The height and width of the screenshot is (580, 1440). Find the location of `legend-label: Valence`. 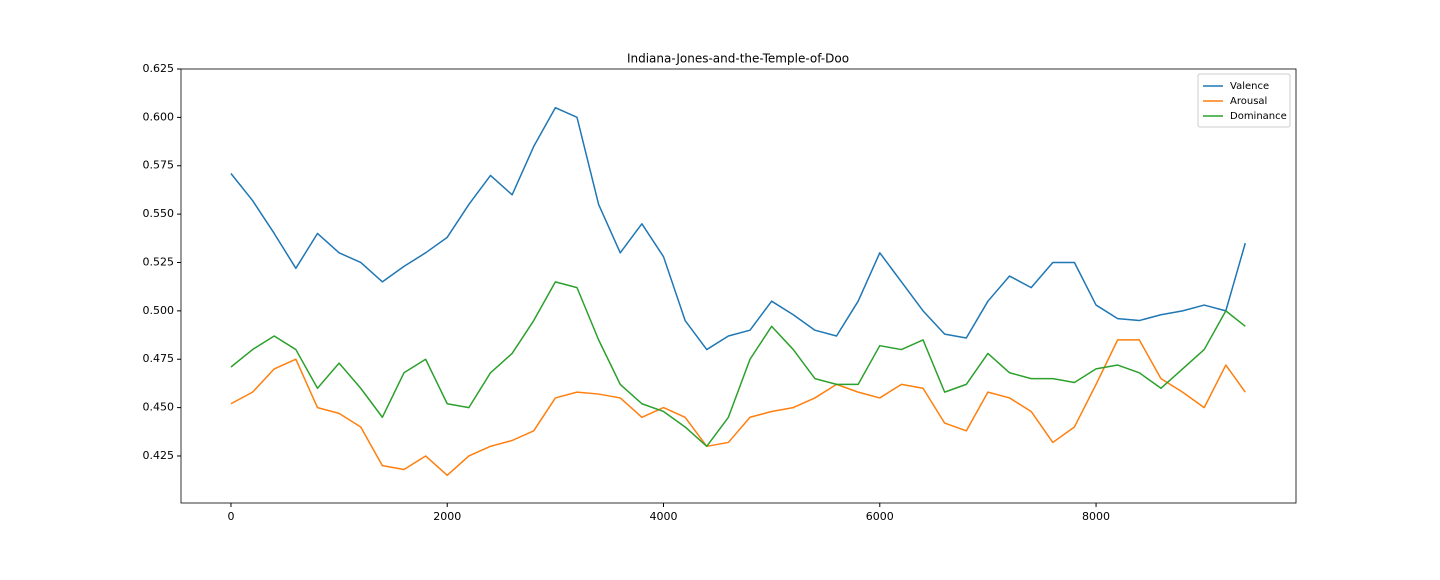

legend-label: Valence is located at coordinates (1249, 86).